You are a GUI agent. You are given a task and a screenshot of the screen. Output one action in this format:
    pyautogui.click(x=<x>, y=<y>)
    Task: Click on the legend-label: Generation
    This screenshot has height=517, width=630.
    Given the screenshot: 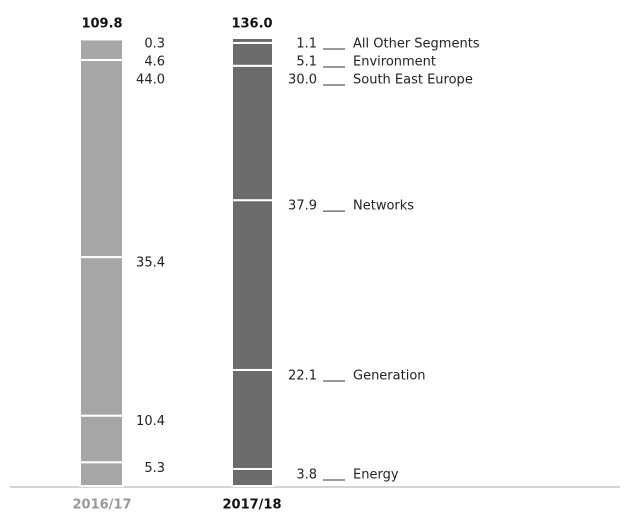 What is the action you would take?
    pyautogui.click(x=389, y=375)
    